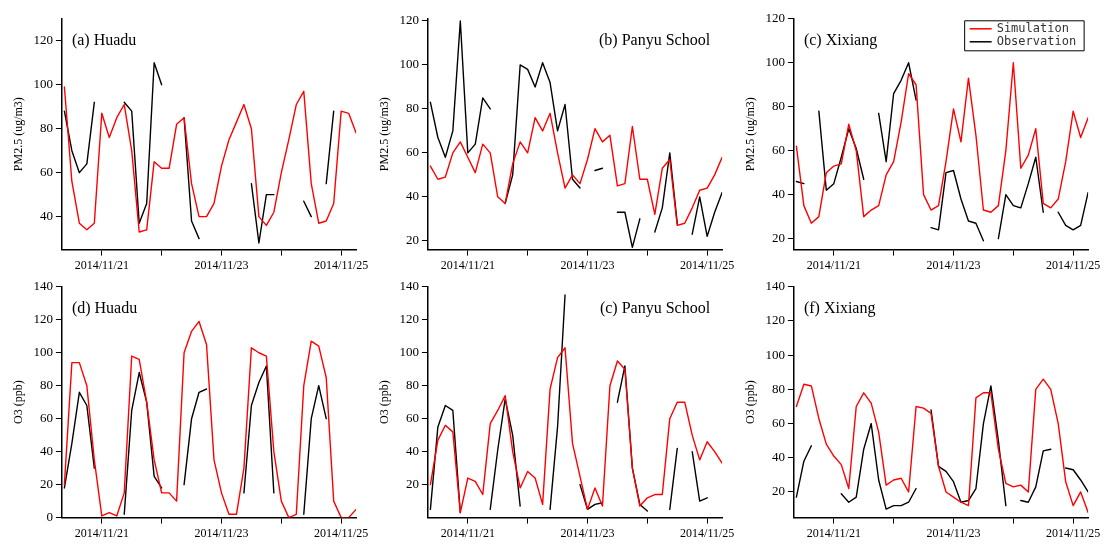 This screenshot has width=1107, height=551. I want to click on y-tick-label: 0, so click(49, 517).